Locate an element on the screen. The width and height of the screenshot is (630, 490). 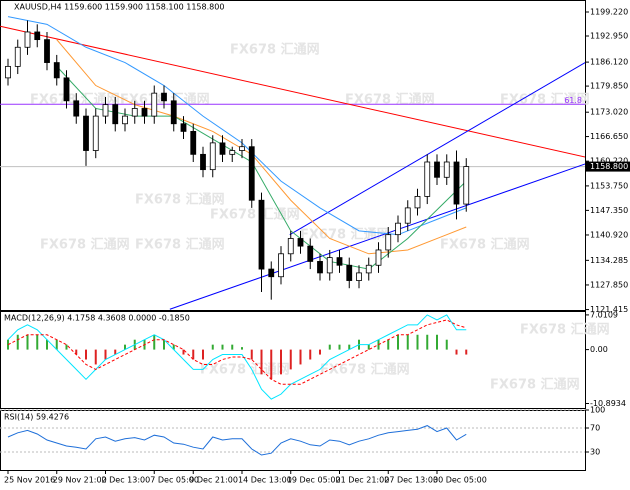
x-tick-label: 7 Dec 05:00 is located at coordinates (174, 480).